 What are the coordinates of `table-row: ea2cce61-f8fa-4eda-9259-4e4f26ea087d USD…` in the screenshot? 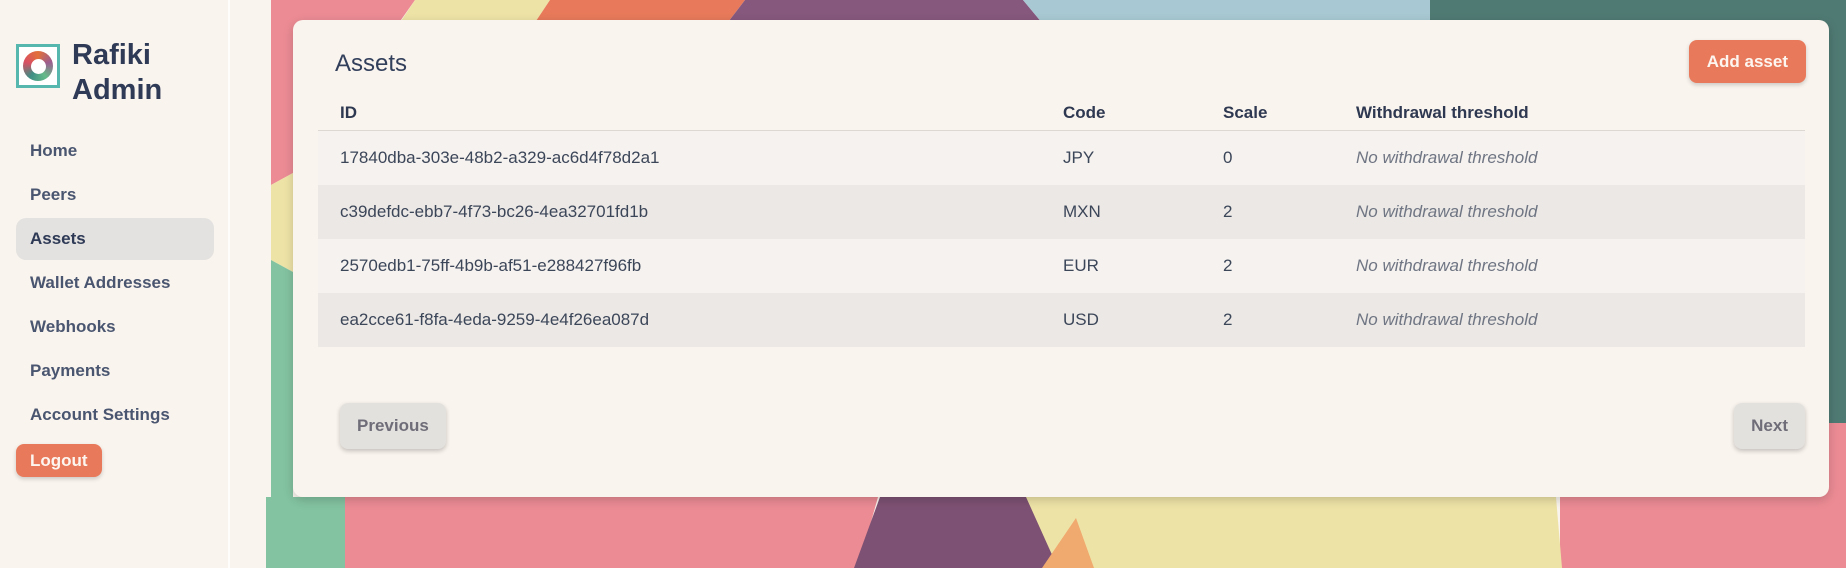 It's located at (1061, 320).